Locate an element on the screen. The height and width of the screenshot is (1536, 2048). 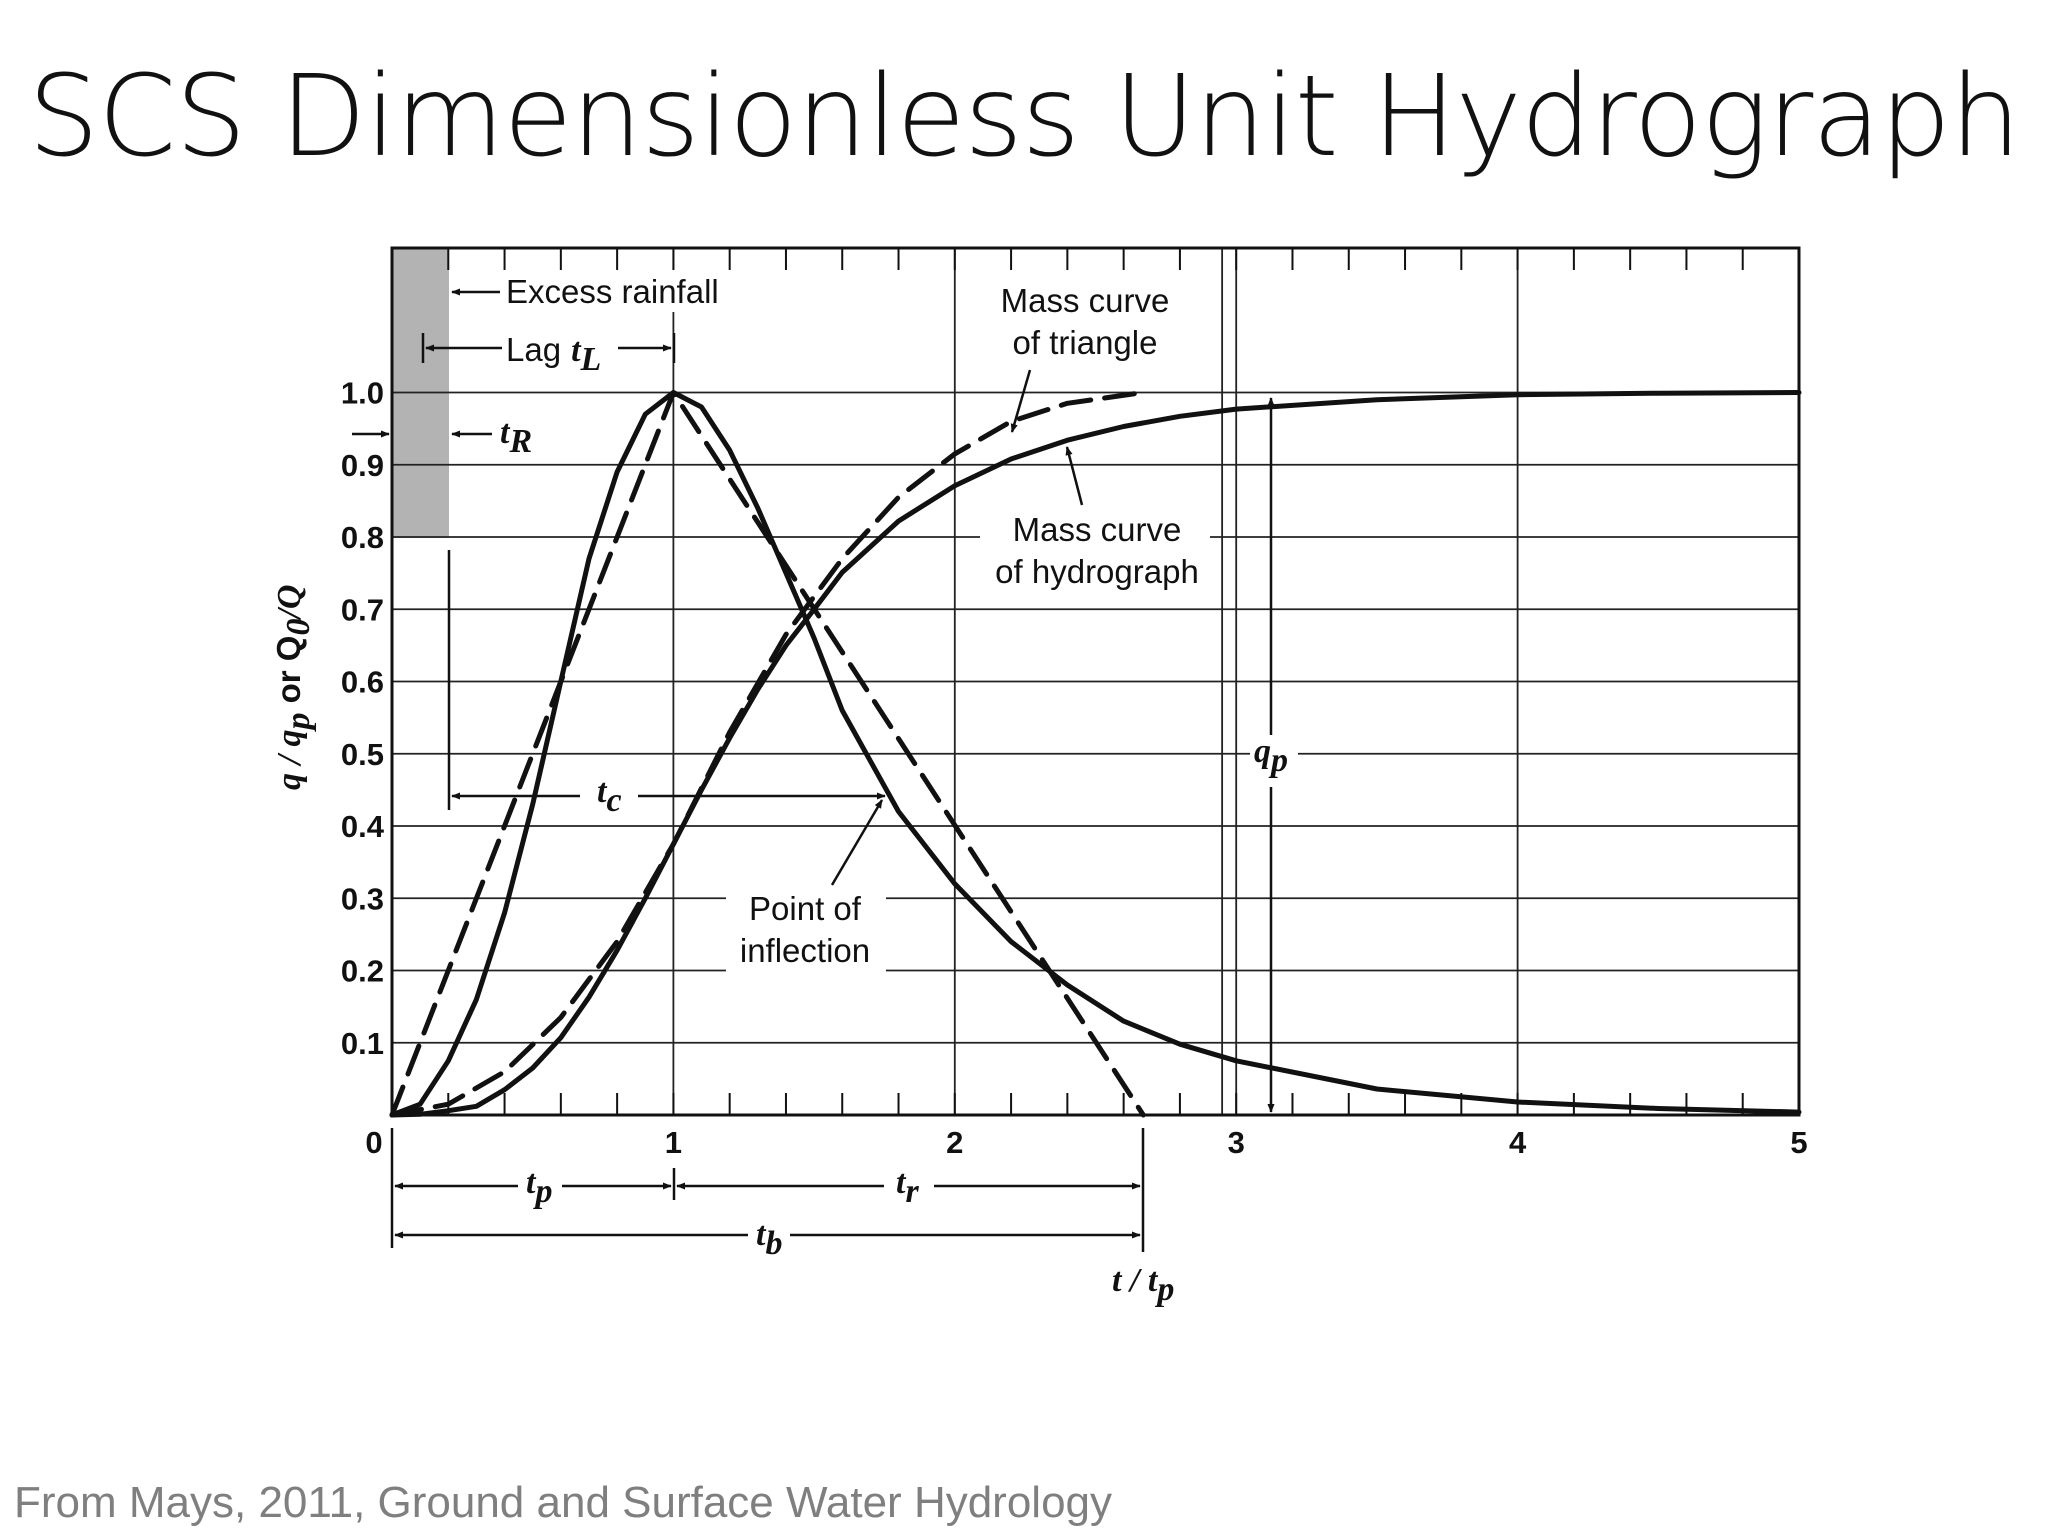
mass-hydro-label-1: Mass curve is located at coordinates (1097, 529).